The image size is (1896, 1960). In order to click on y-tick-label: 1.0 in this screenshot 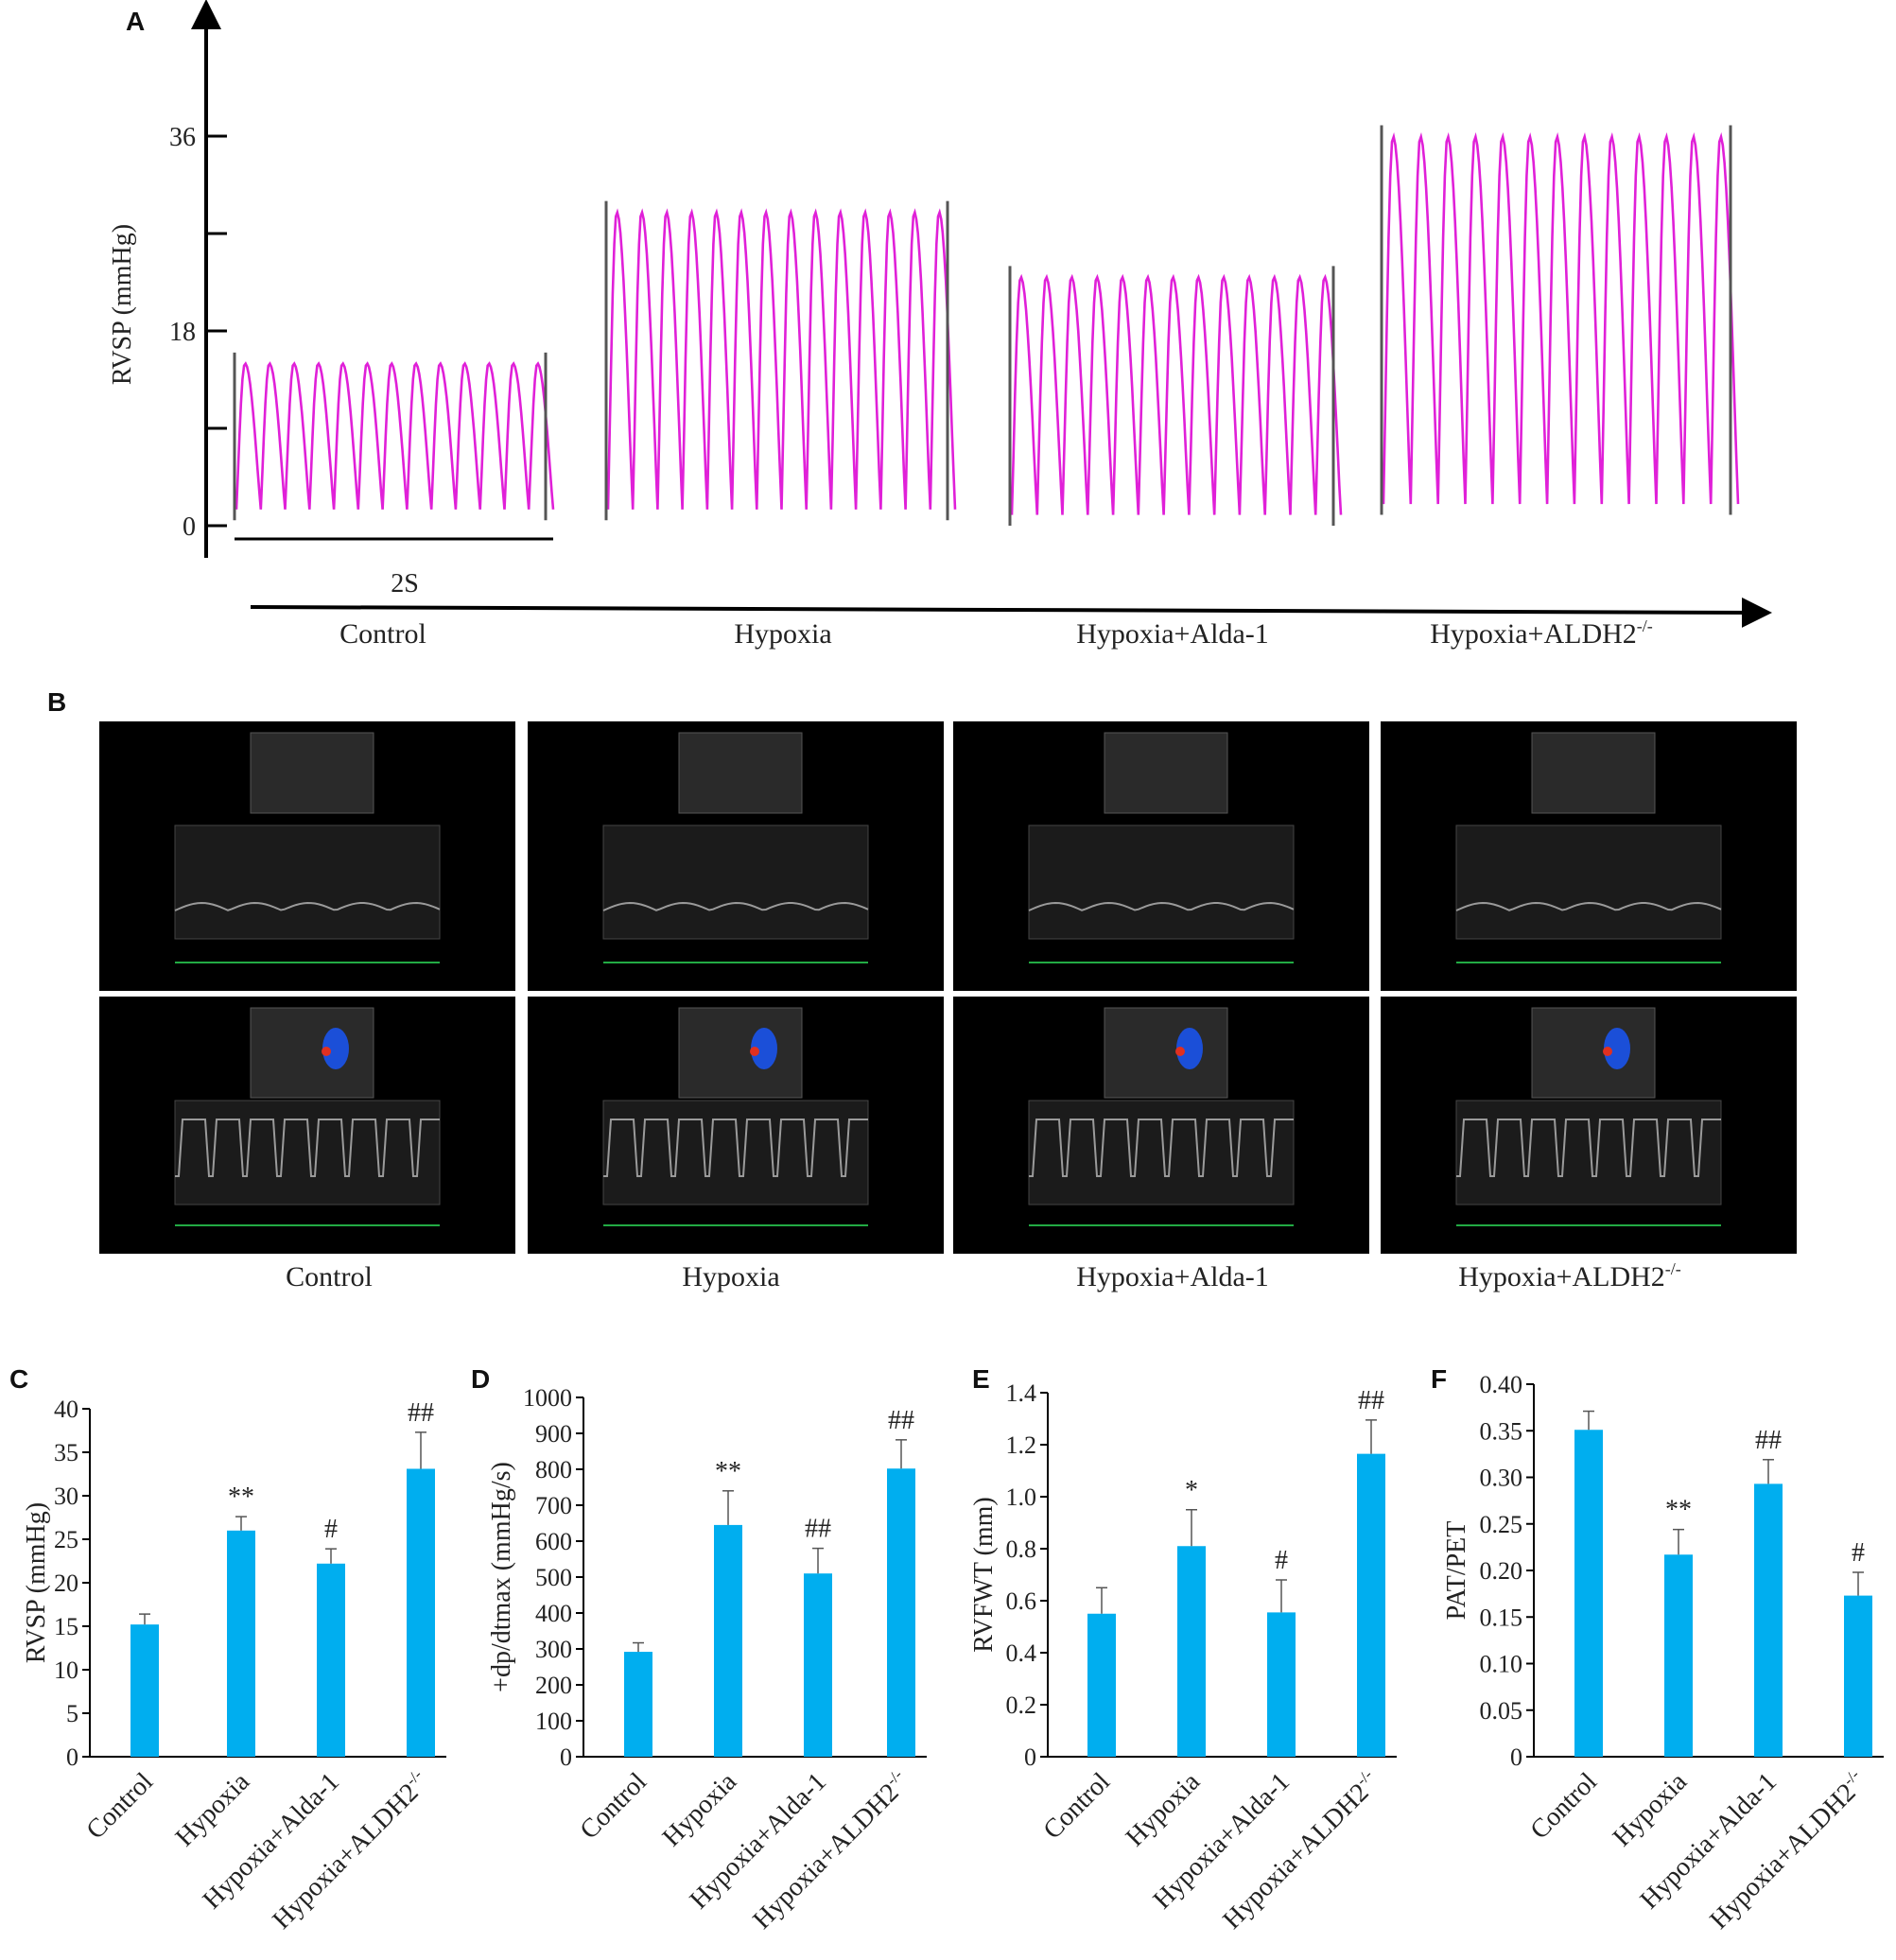, I will do `click(1021, 1497)`.